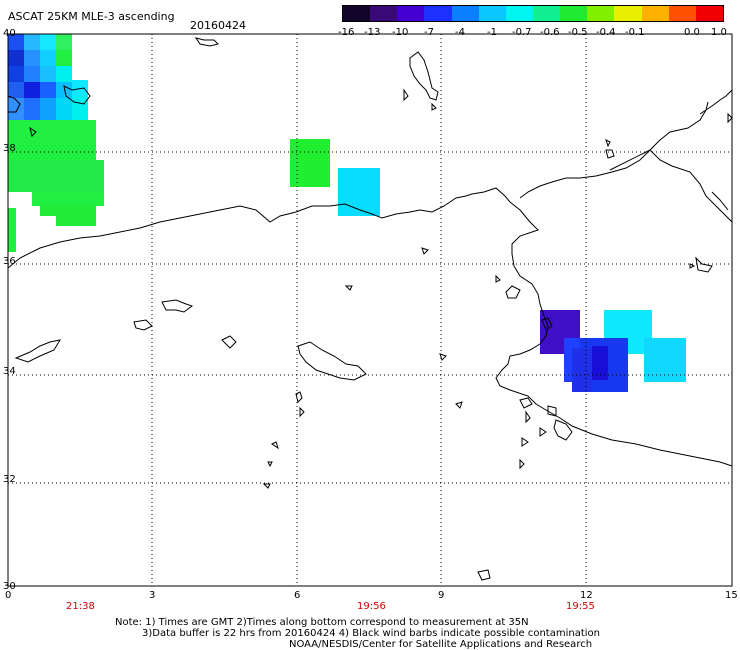 The width and height of the screenshot is (740, 650). I want to click on swath-east, so click(613, 351).